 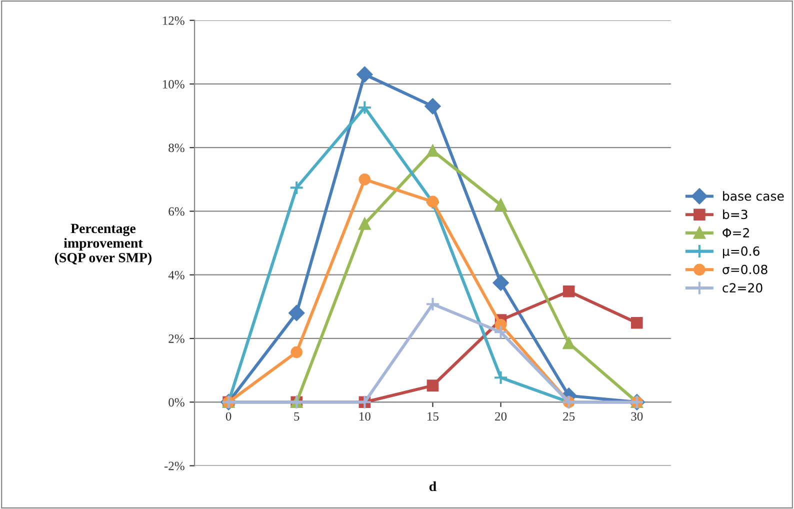 I want to click on x-tick-label: 20, so click(x=501, y=416).